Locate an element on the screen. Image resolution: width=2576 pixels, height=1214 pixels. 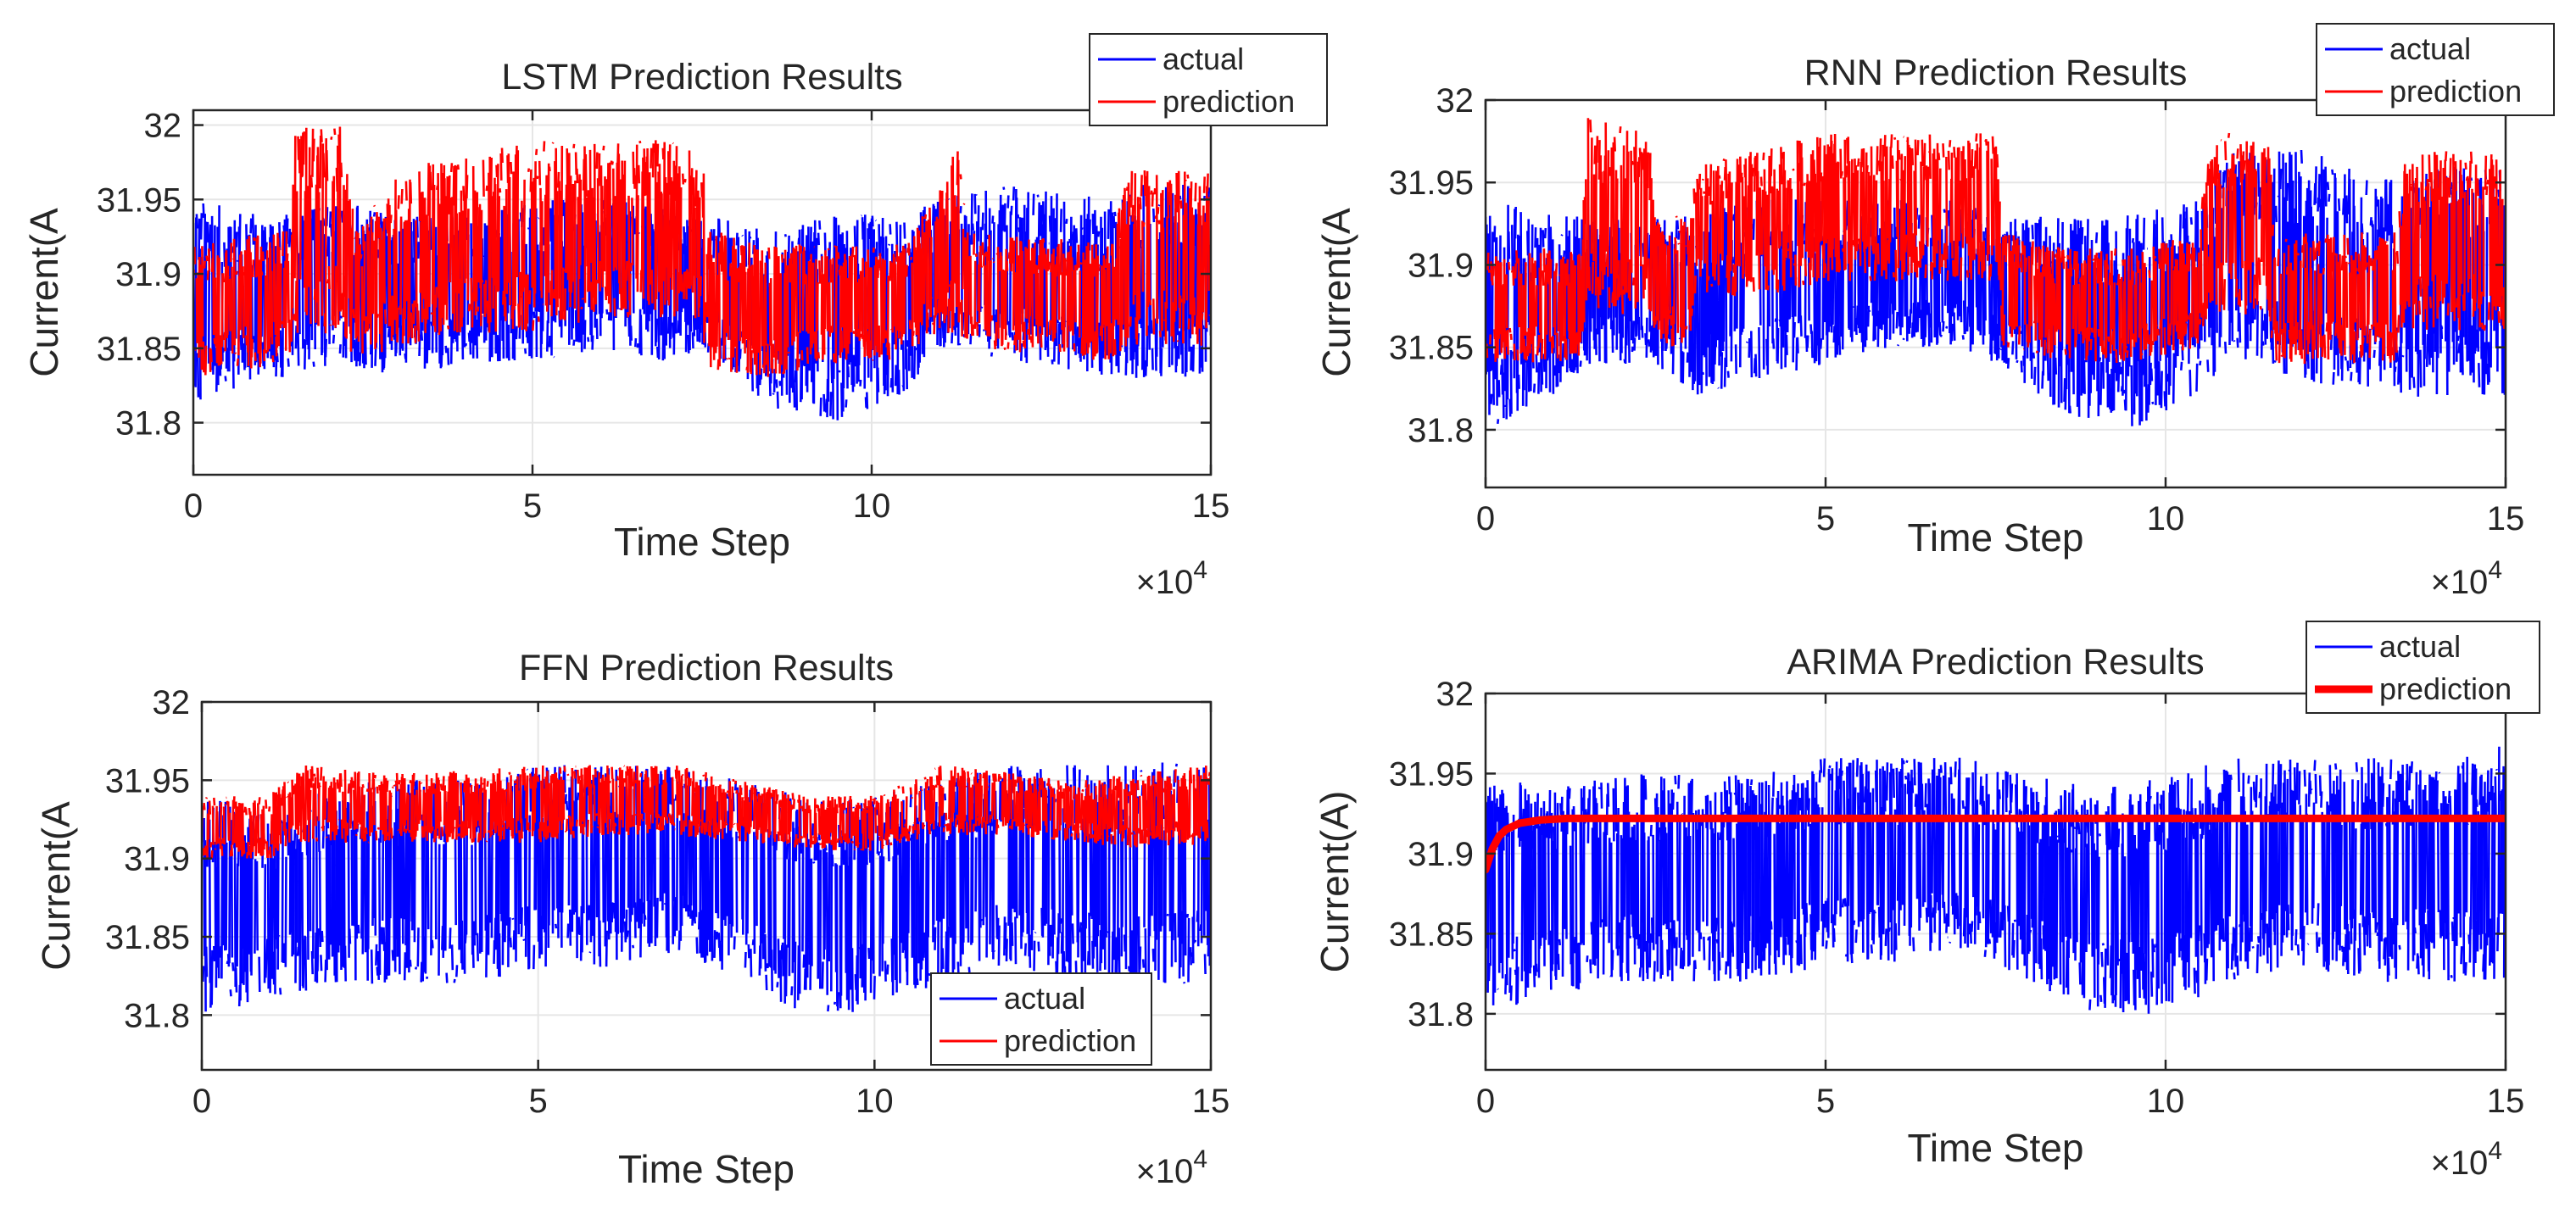
y-axis-label: Current(A) is located at coordinates (1335, 882).